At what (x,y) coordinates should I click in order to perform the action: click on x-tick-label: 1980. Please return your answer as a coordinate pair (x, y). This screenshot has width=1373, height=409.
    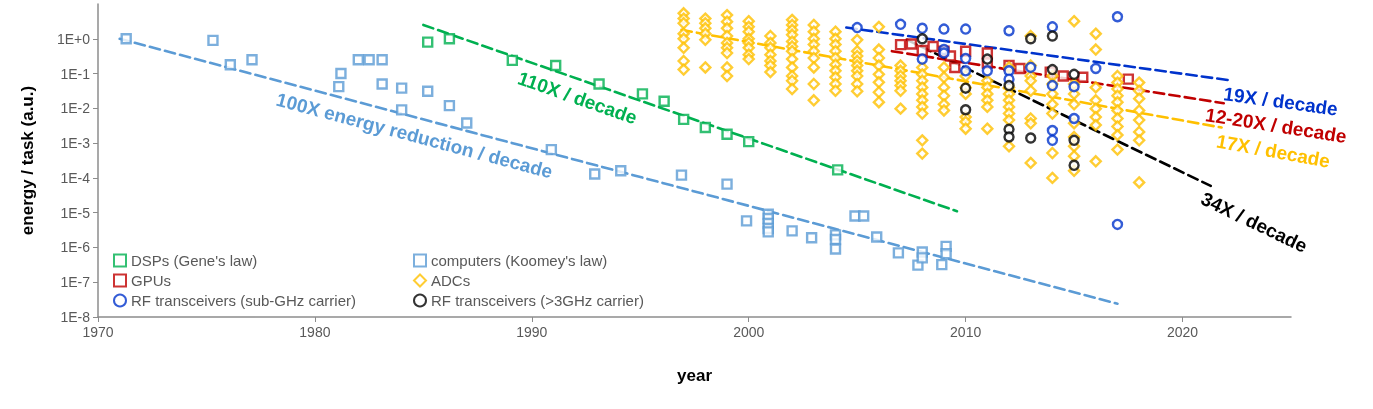
    Looking at the image, I should click on (315, 332).